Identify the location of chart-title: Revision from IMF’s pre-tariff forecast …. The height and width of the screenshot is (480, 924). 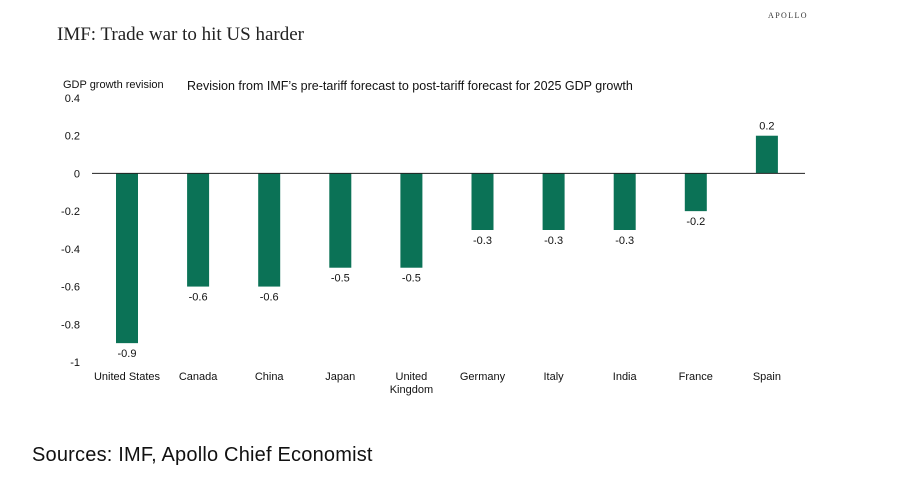
(410, 86).